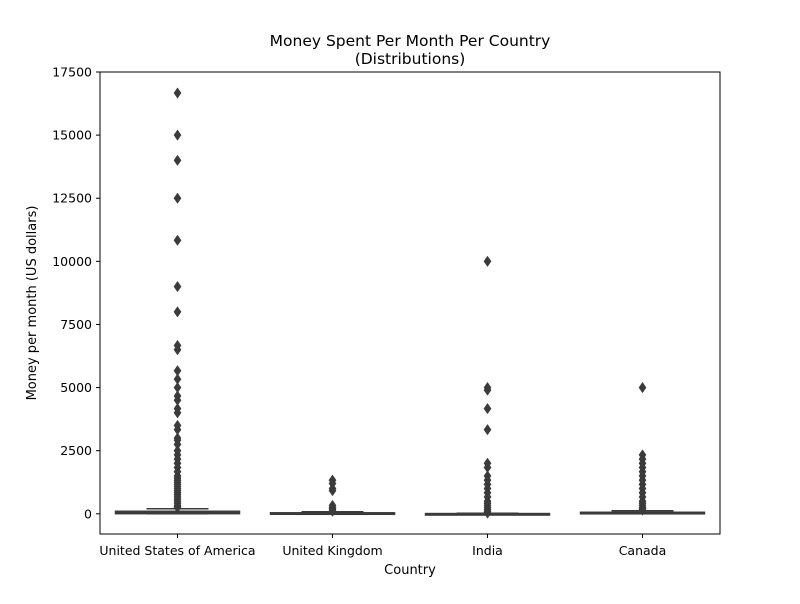 This screenshot has width=800, height=604. I want to click on chart-title: Money Spent Per Month Per Country, so click(410, 41).